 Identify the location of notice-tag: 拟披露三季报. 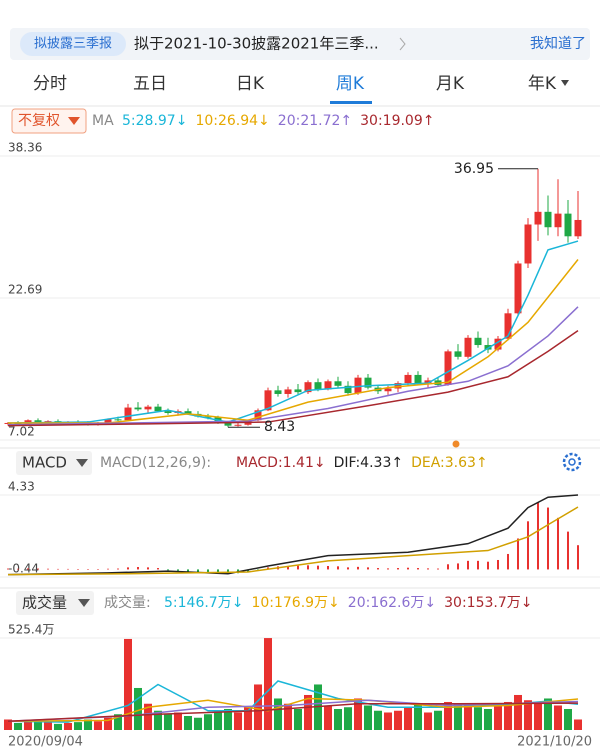
(73, 44).